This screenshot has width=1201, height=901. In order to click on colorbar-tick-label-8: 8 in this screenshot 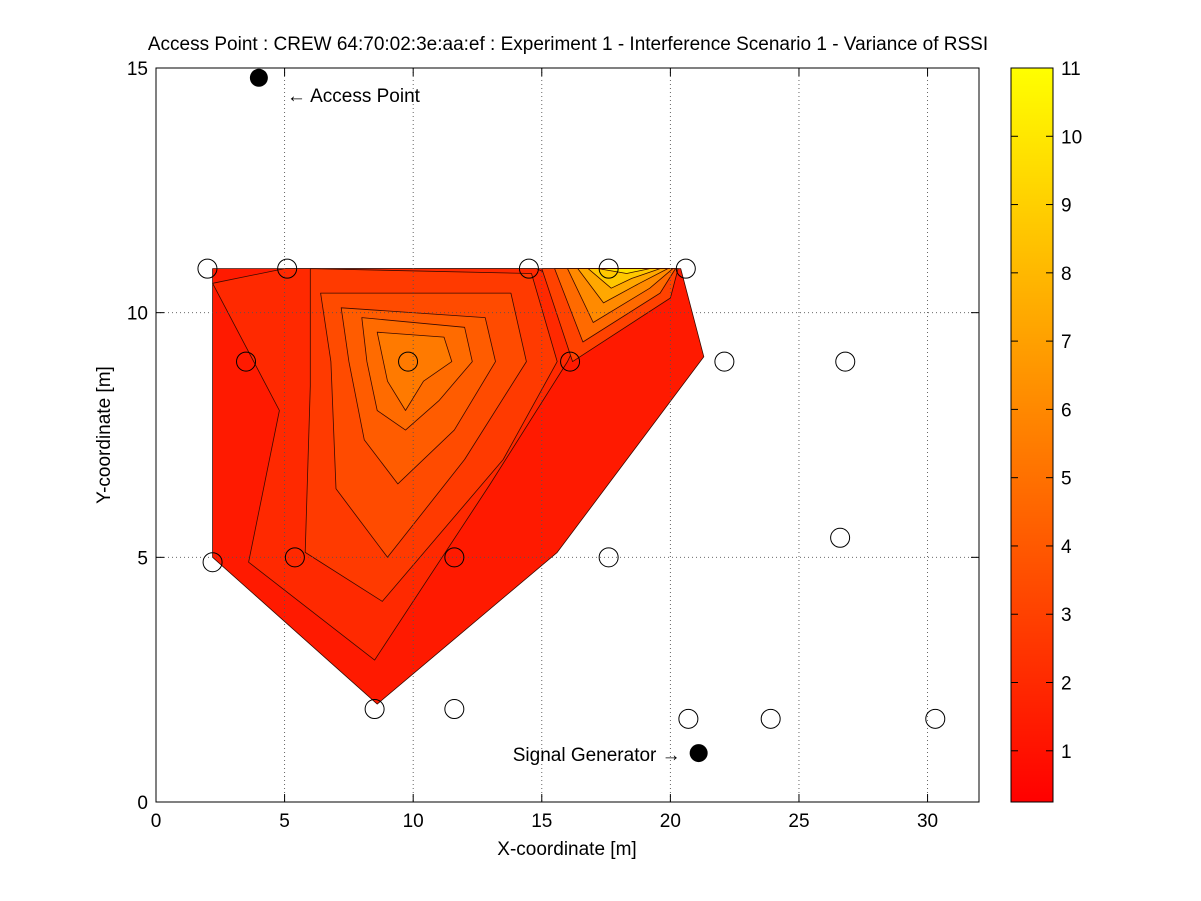, I will do `click(1066, 274)`.